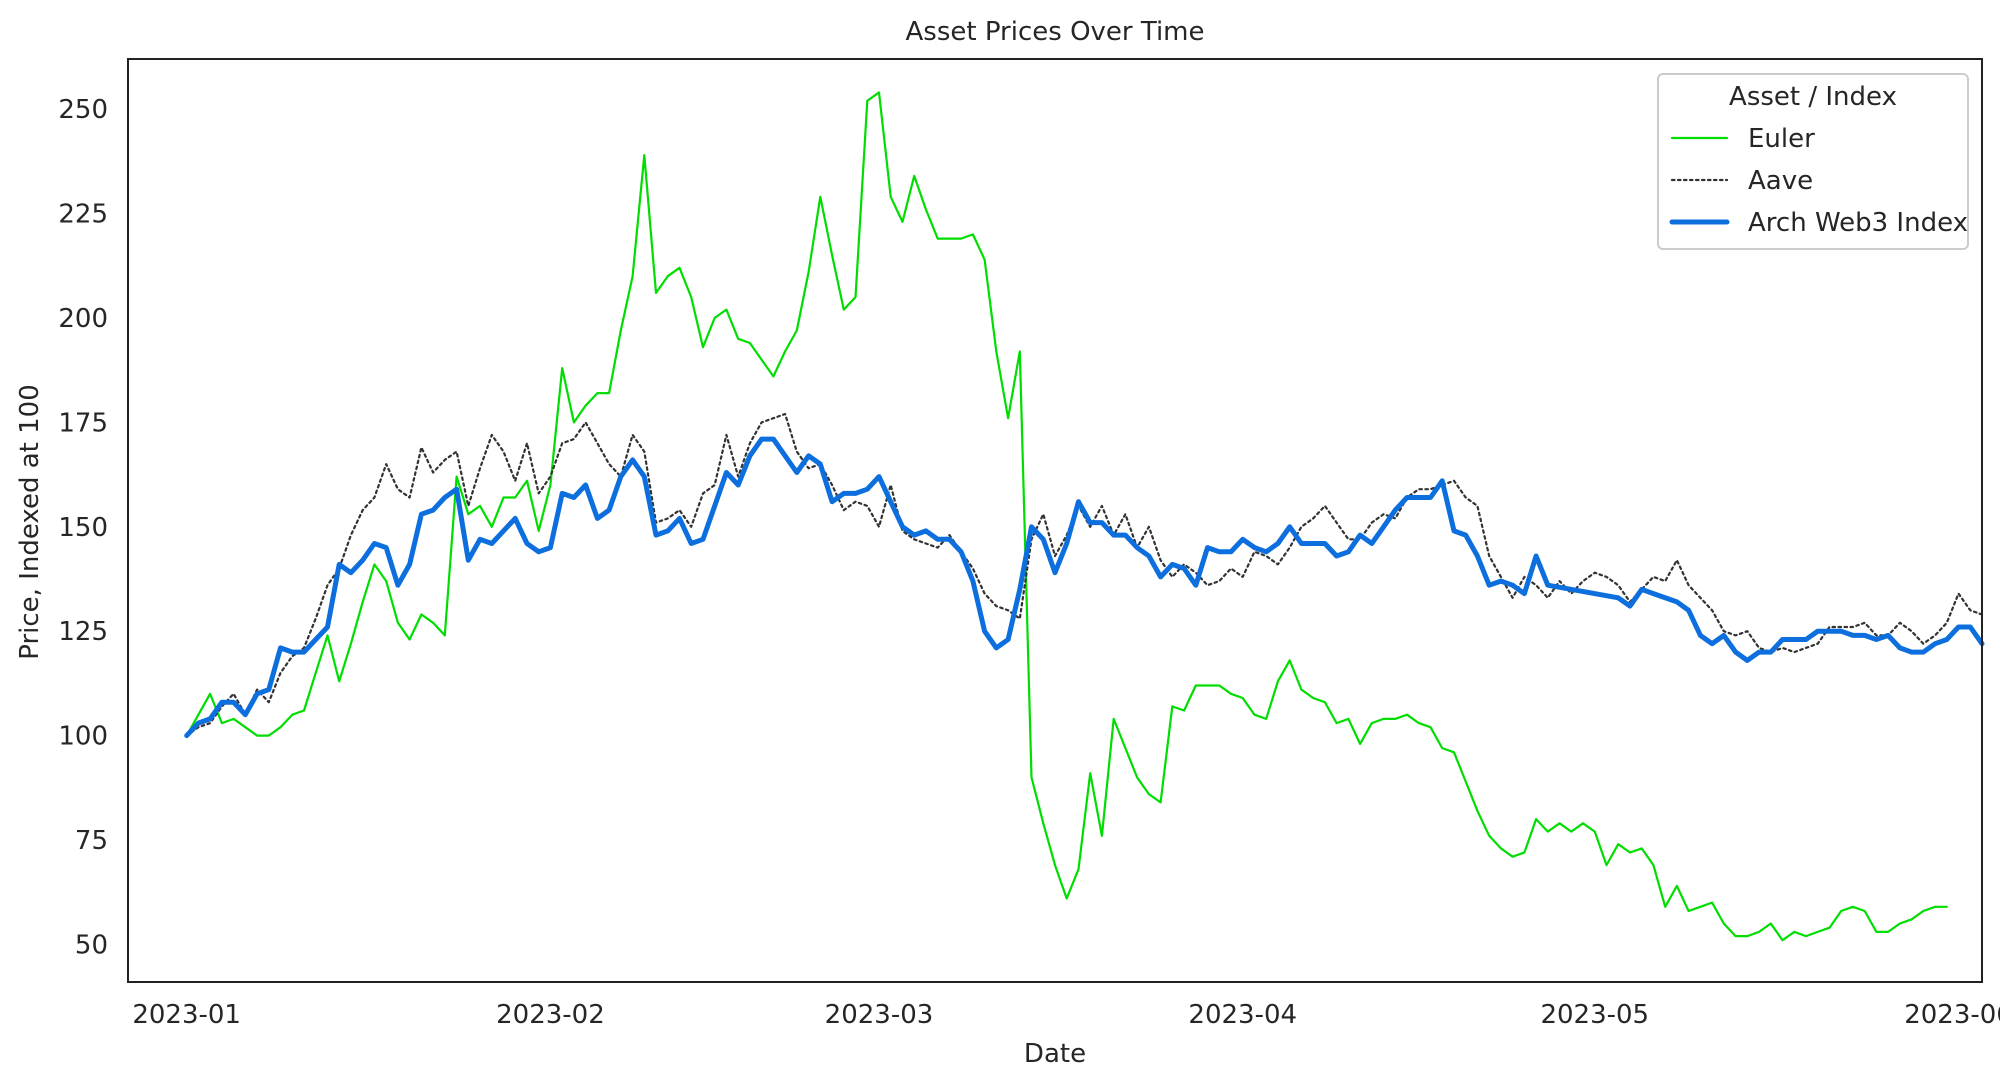  Describe the element at coordinates (83, 110) in the screenshot. I see `y-tick-label: 250` at that location.